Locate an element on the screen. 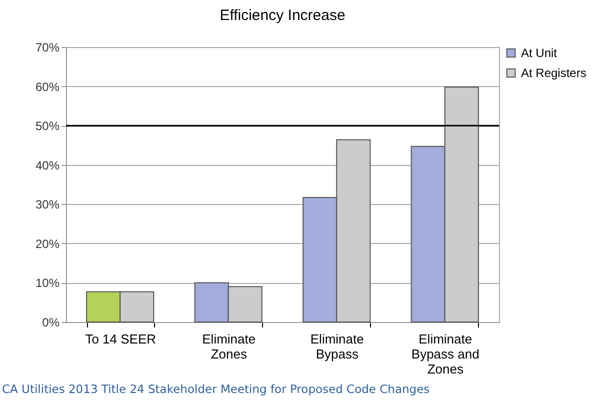 Image resolution: width=599 pixels, height=404 pixels. x-tick-label: Eliminate Bypass is located at coordinates (337, 347).